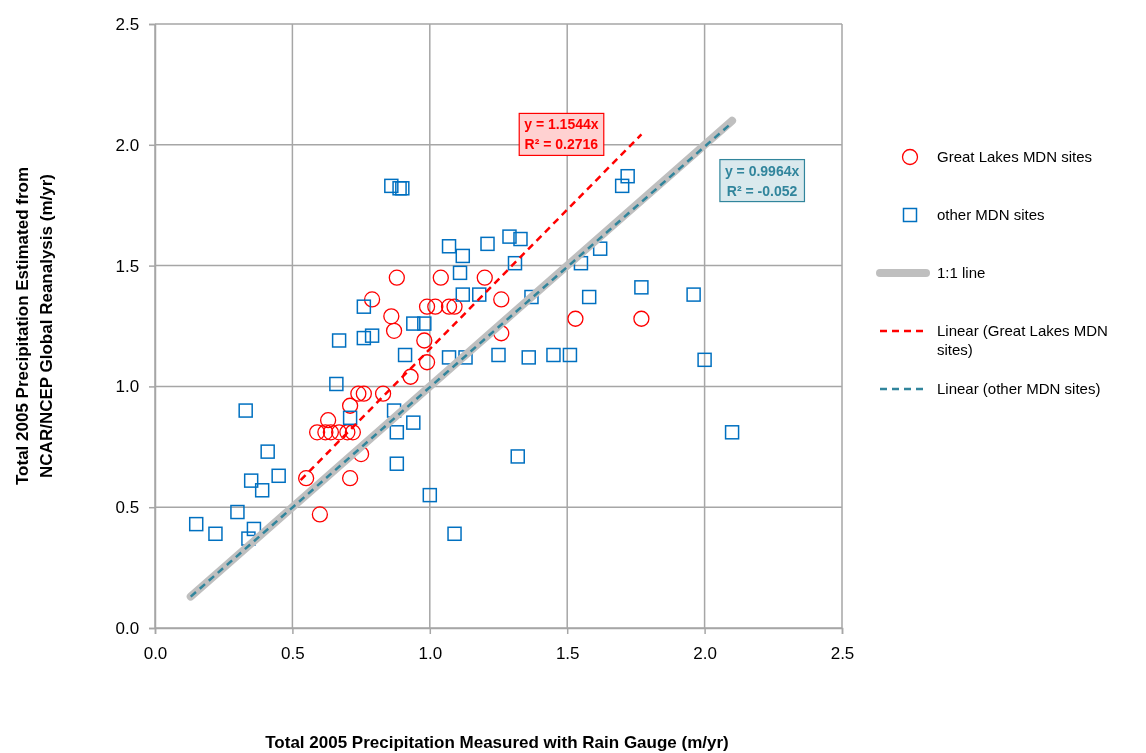  Describe the element at coordinates (127, 387) in the screenshot. I see `y-tick-label: 1.0` at that location.